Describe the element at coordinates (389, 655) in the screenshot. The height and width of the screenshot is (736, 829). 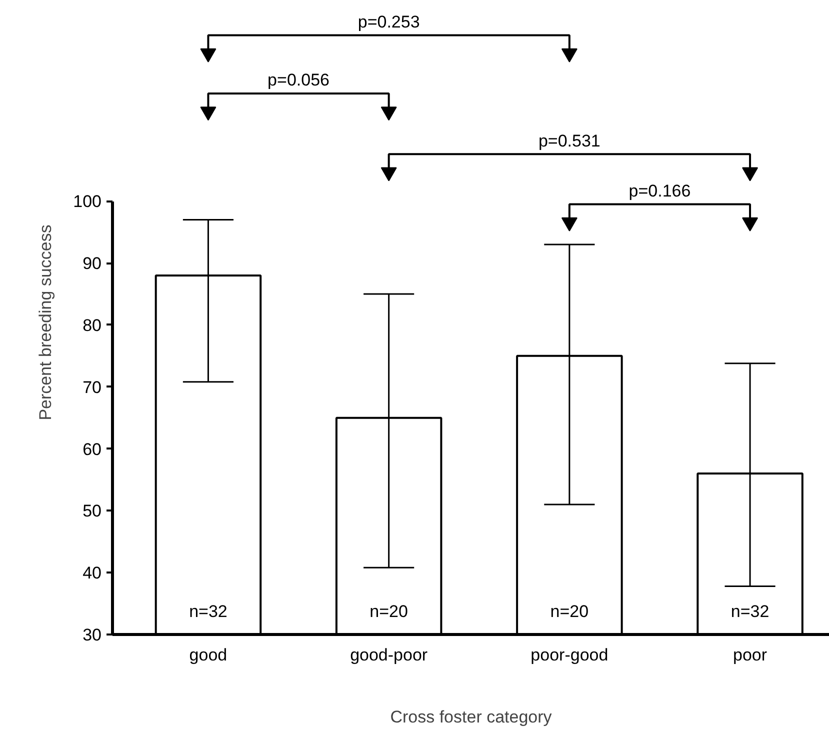
I see `x-tick-label: good-poor` at that location.